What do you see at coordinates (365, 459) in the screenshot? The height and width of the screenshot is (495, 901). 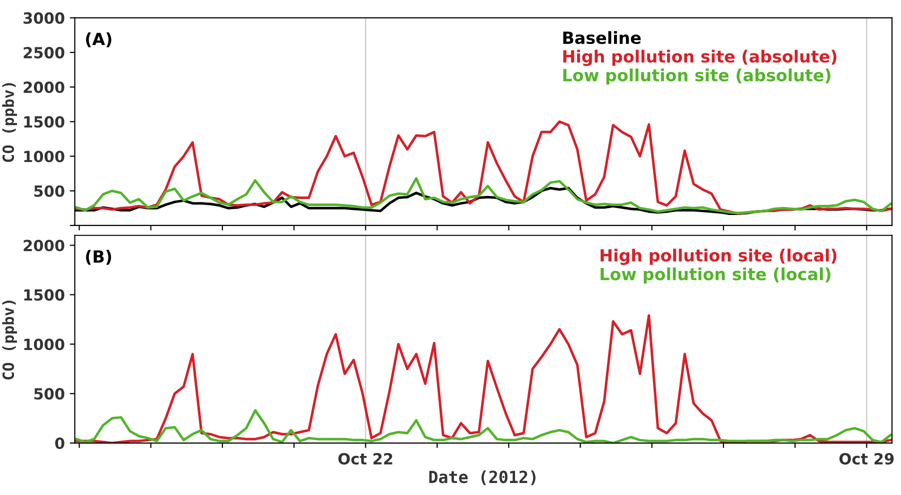 I see `x-tick-label: Oct 22` at bounding box center [365, 459].